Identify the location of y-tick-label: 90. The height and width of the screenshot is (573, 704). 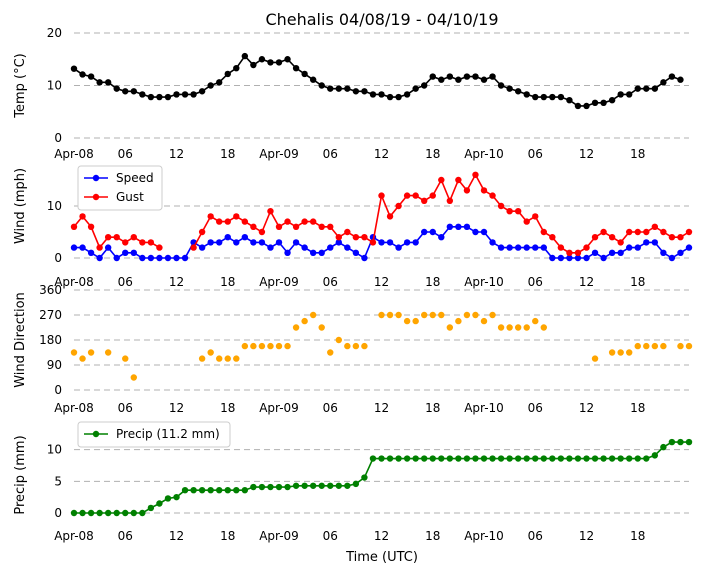
(54, 365).